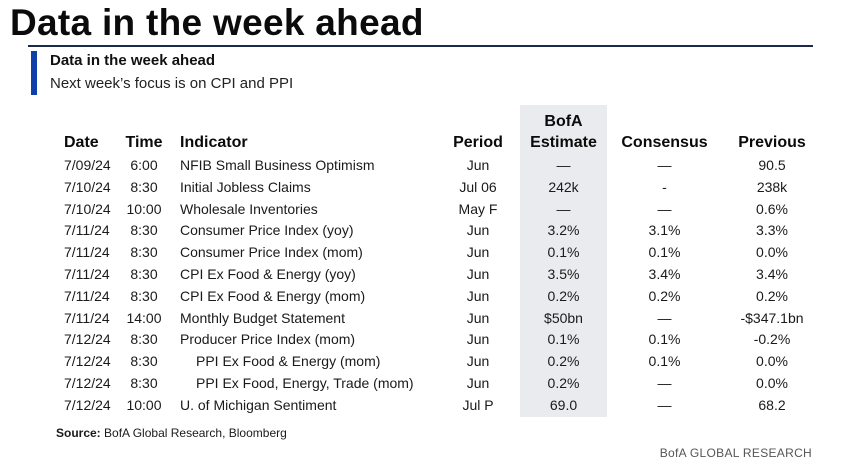 This screenshot has height=476, width=848. I want to click on cell-consensus: -, so click(664, 187).